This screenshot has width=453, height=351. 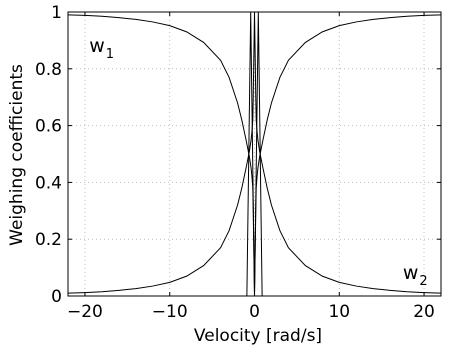 What do you see at coordinates (258, 336) in the screenshot?
I see `x-axis-label: Velocity [rad/s]` at bounding box center [258, 336].